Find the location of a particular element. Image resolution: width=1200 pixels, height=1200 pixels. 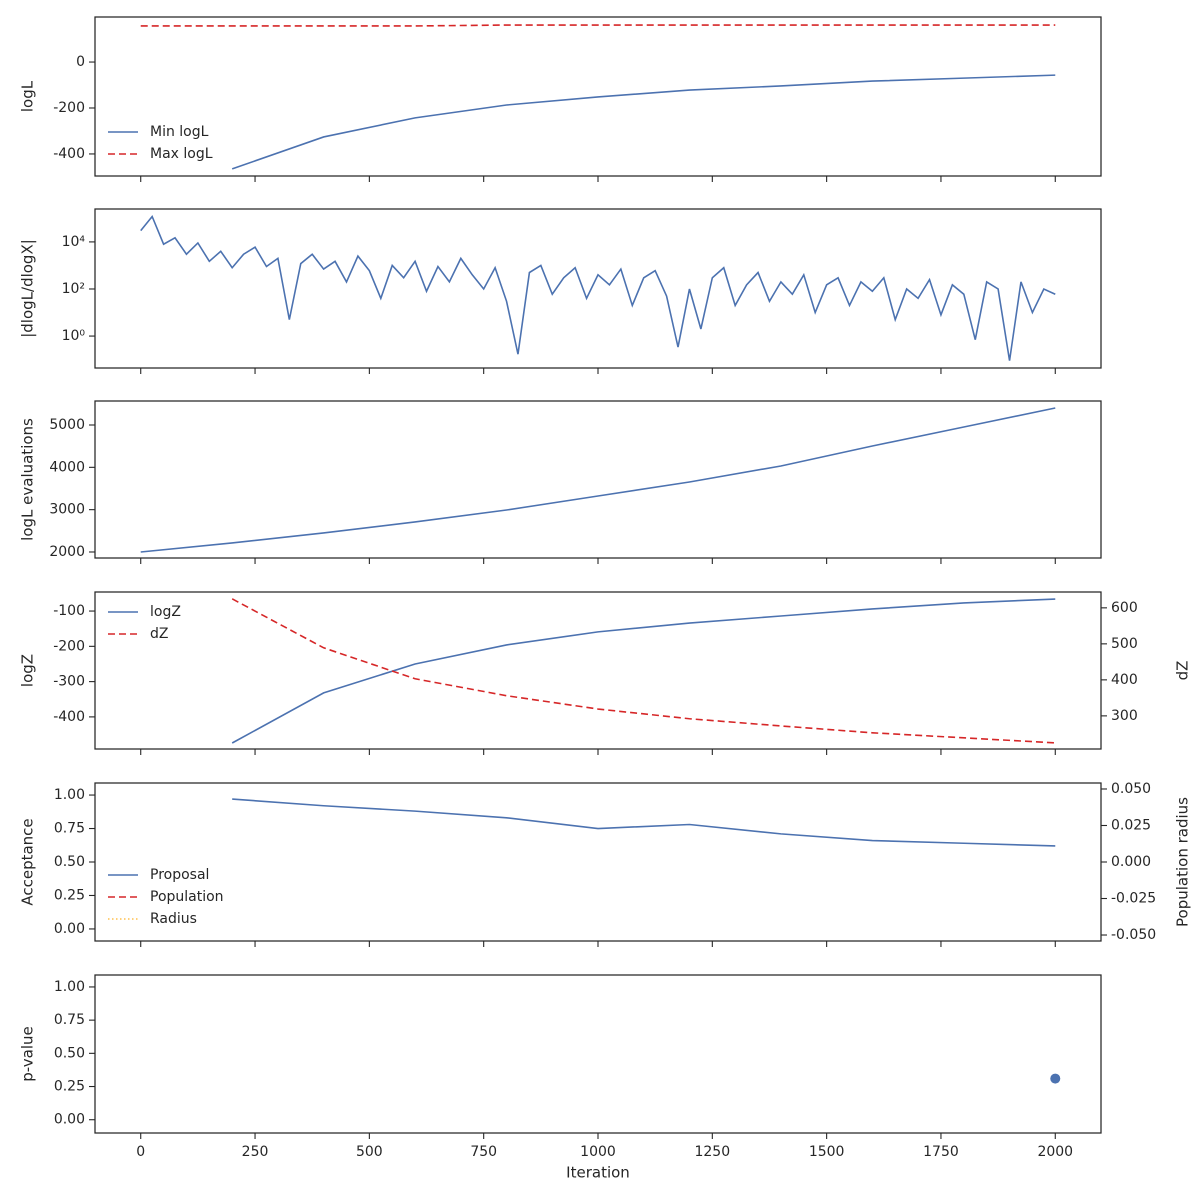

legend-label: Population is located at coordinates (187, 897).